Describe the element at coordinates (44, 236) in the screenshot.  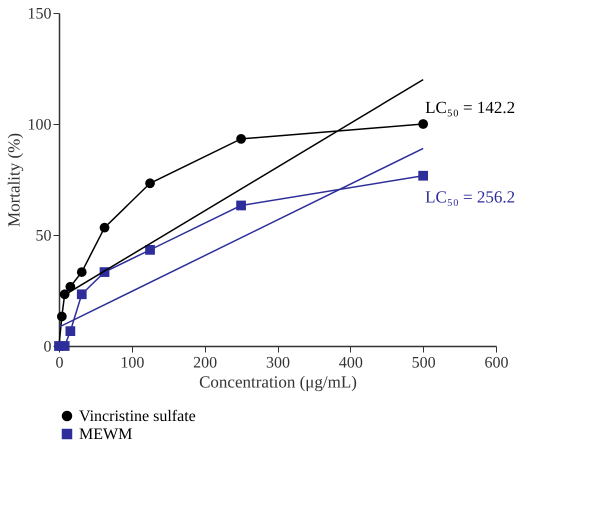
I see `y-tick-label: 50` at that location.